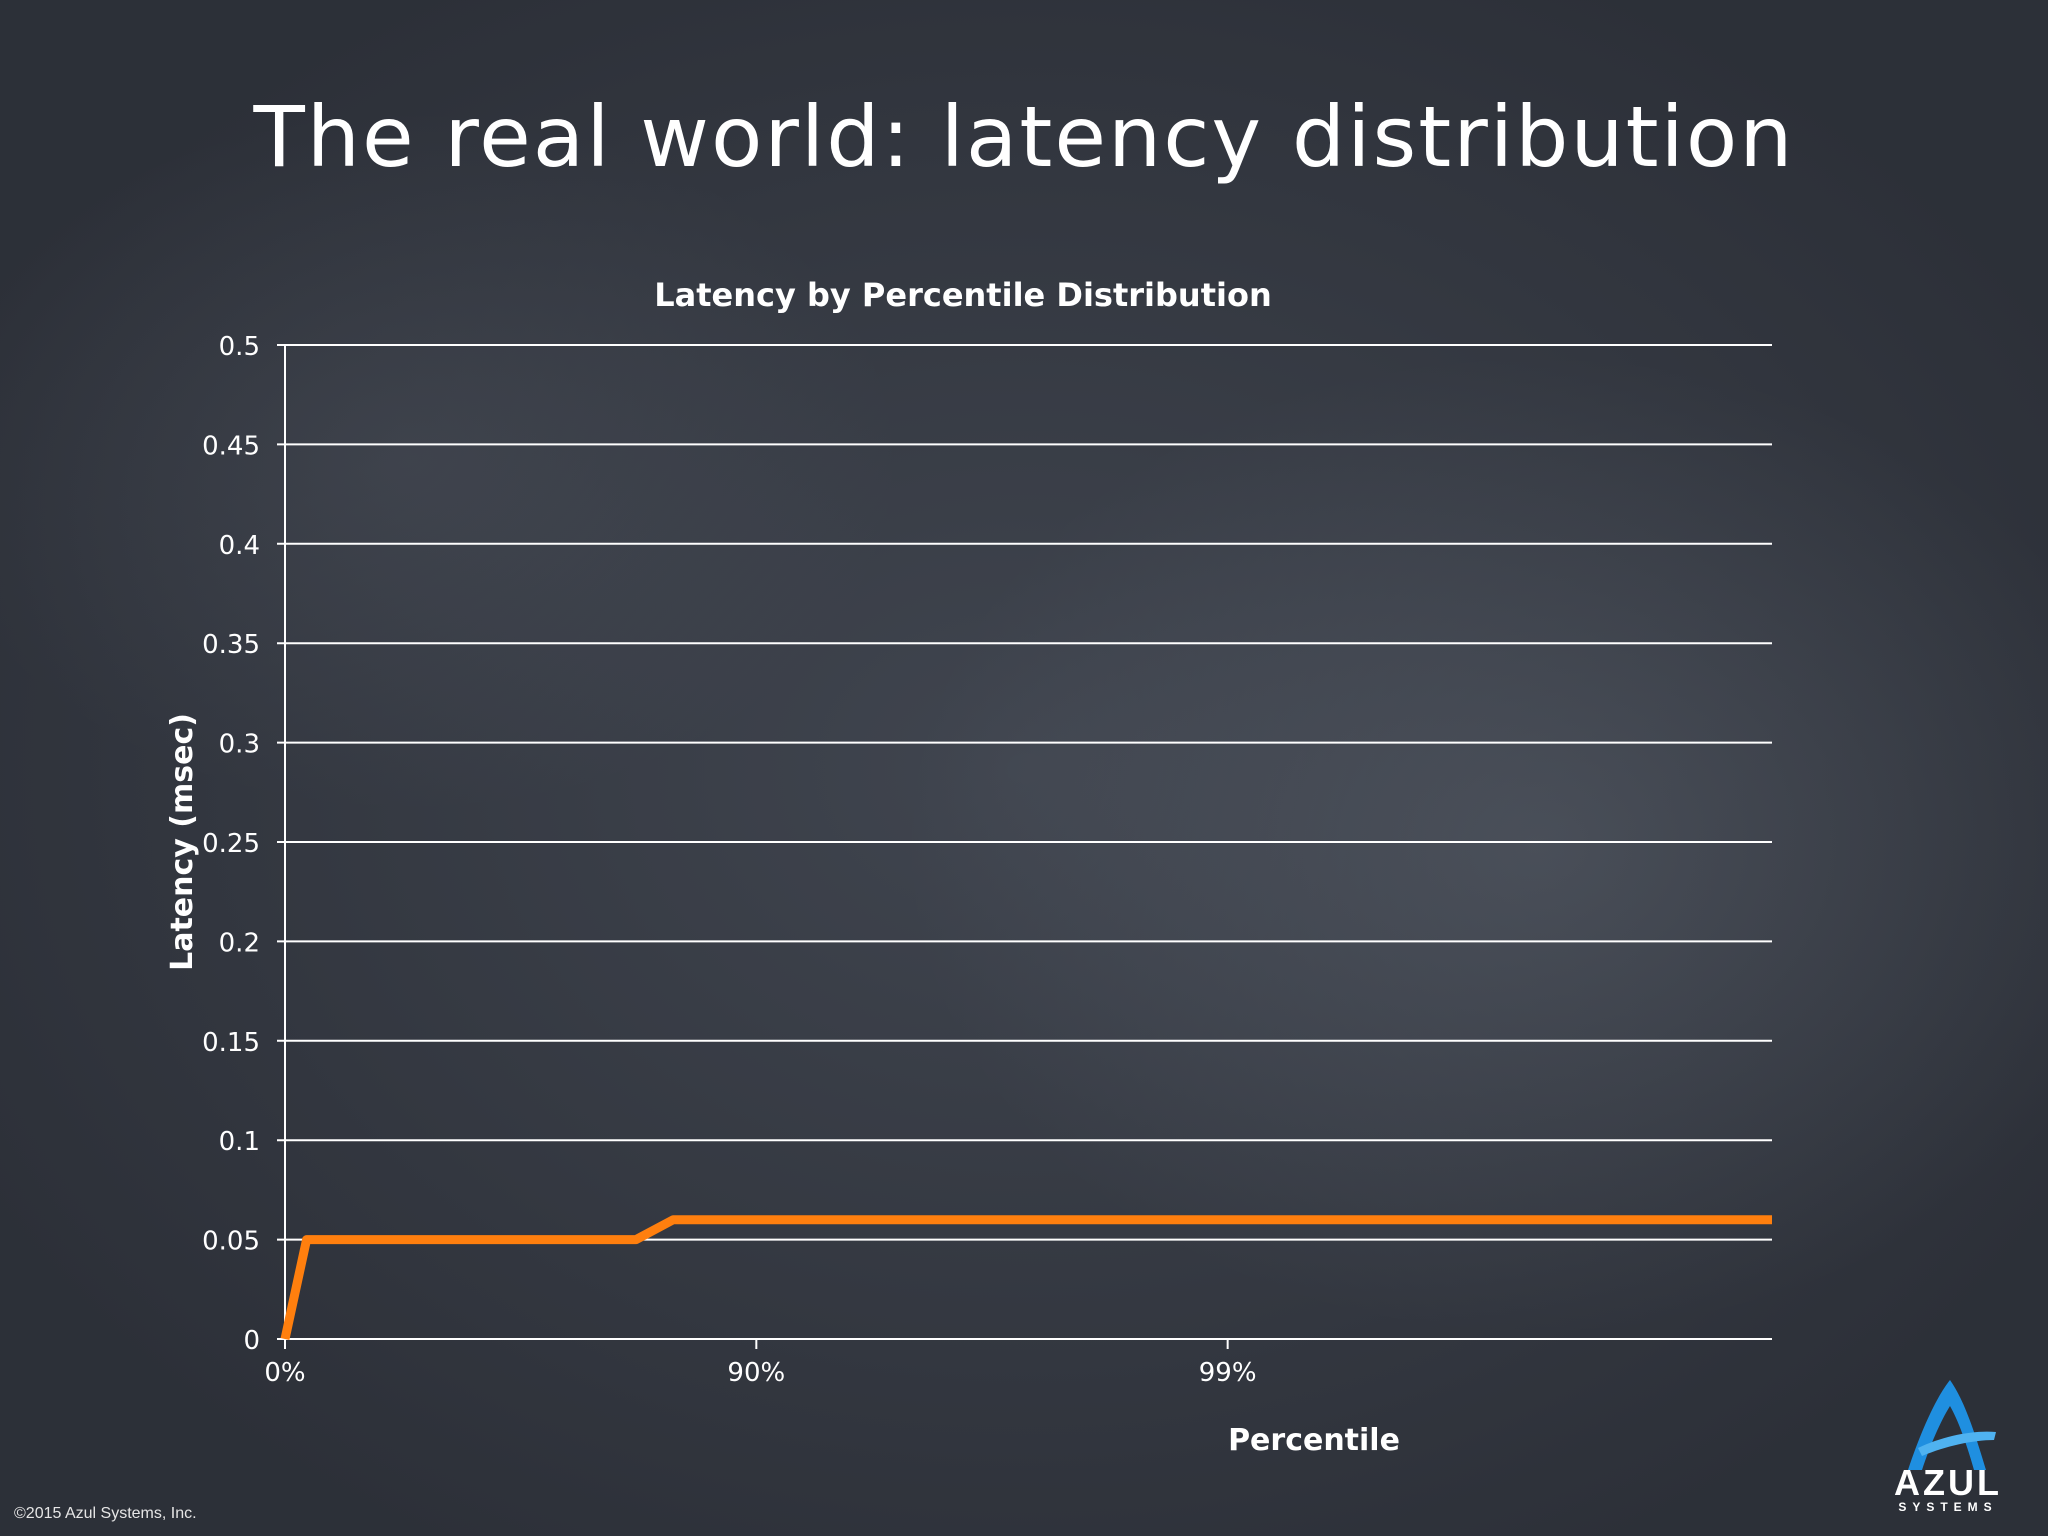 The width and height of the screenshot is (2048, 1536). I want to click on x-tick-label: 0%, so click(284, 1373).